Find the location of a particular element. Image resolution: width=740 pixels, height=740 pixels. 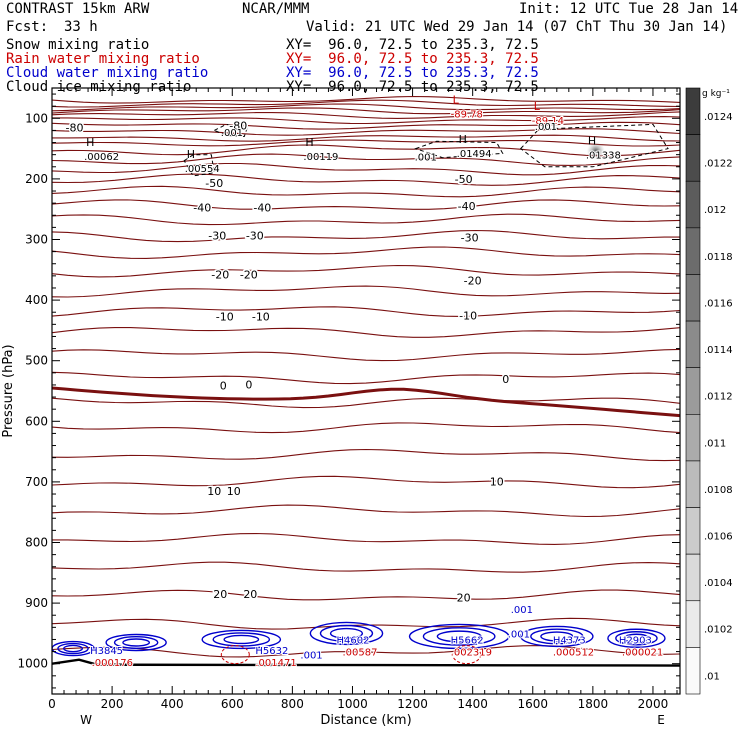

y-tick-label: 900 is located at coordinates (36, 603).